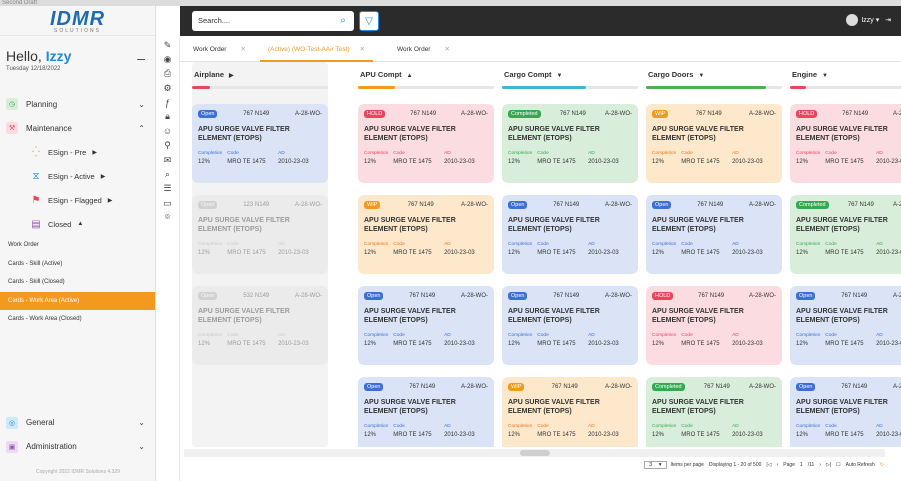 This screenshot has height=481, width=901. What do you see at coordinates (77, 447) in the screenshot?
I see `nav-administration: ▣ Administration ⌄` at bounding box center [77, 447].